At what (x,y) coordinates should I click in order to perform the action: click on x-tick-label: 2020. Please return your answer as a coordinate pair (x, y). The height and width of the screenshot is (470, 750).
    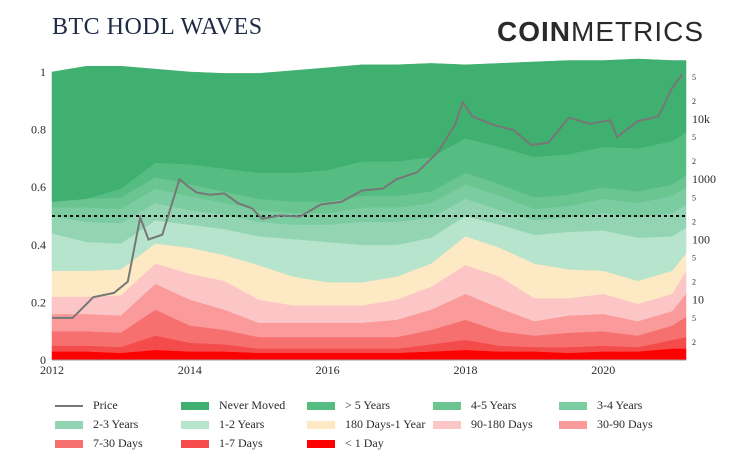
    Looking at the image, I should click on (603, 370).